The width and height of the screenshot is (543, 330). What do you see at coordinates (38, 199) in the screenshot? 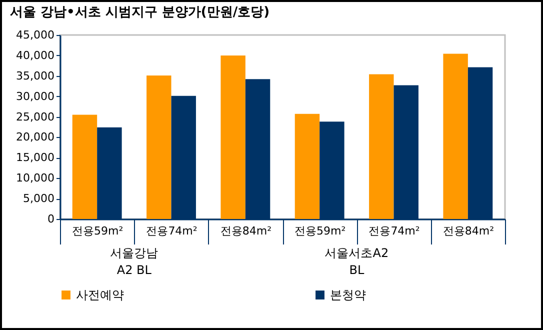
I see `y-tick-label: 5,000` at bounding box center [38, 199].